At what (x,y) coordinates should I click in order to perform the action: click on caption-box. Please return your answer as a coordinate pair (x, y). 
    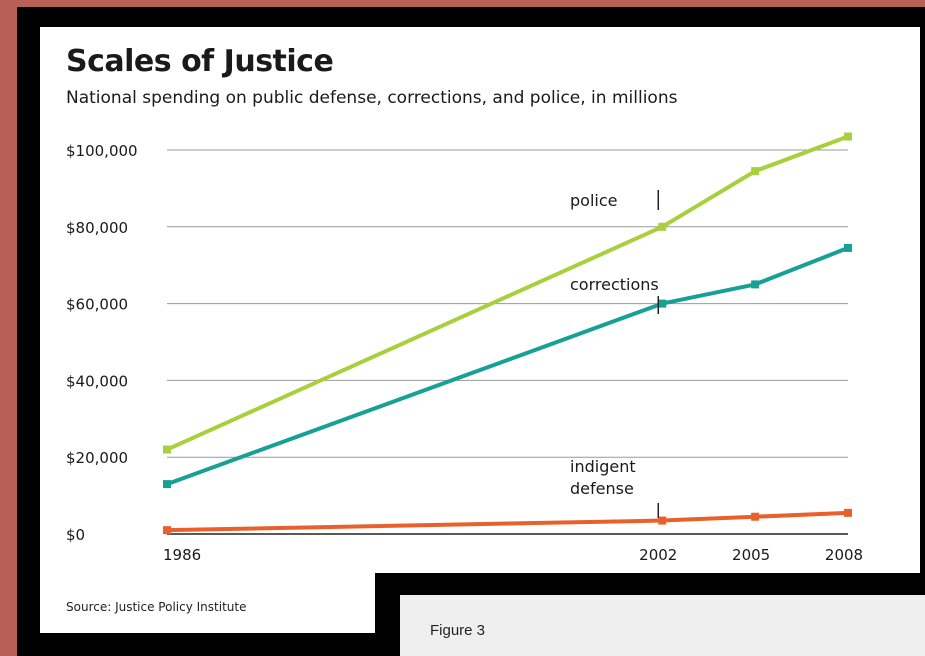
    Looking at the image, I should click on (662, 625).